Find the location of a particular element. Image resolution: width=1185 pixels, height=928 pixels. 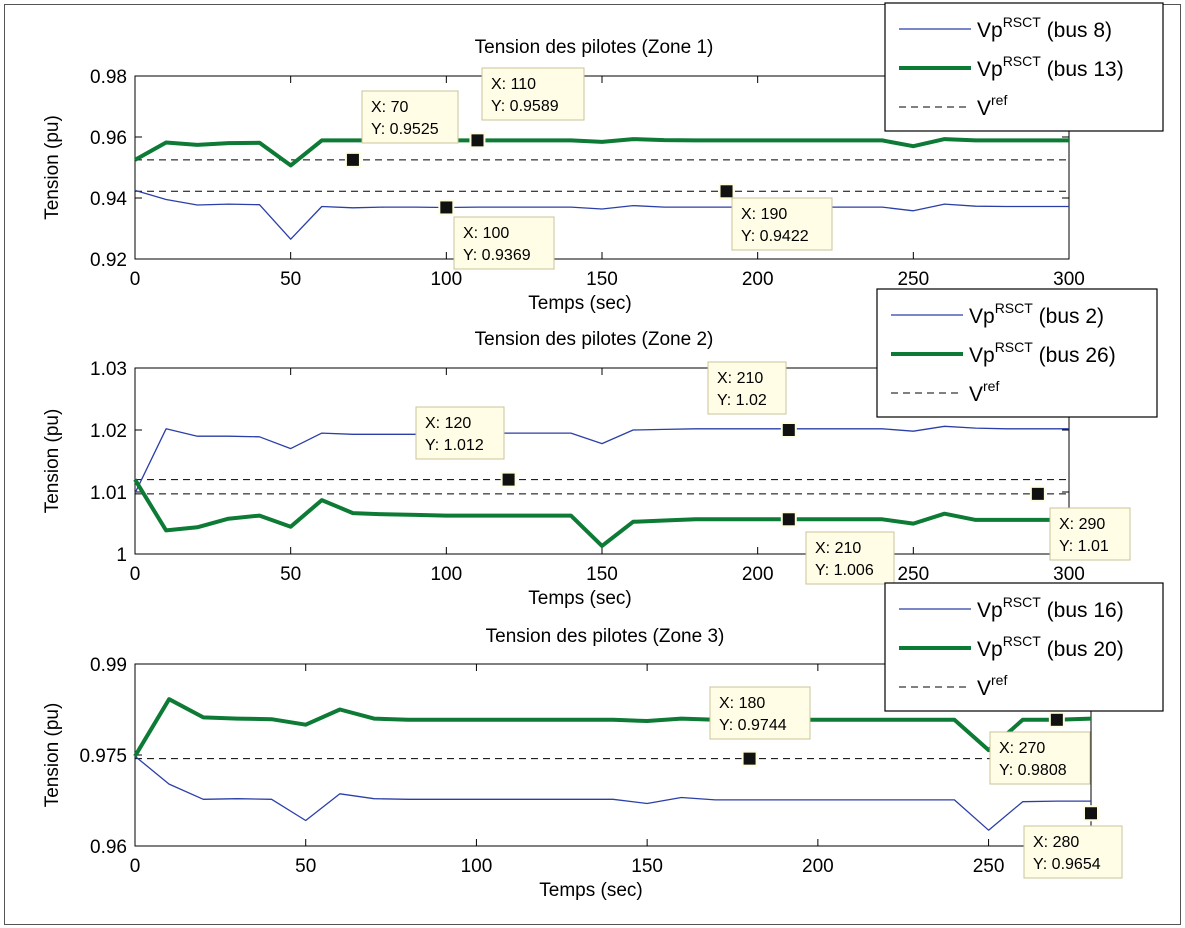

datatip-x-label: X: 70 is located at coordinates (389, 107).